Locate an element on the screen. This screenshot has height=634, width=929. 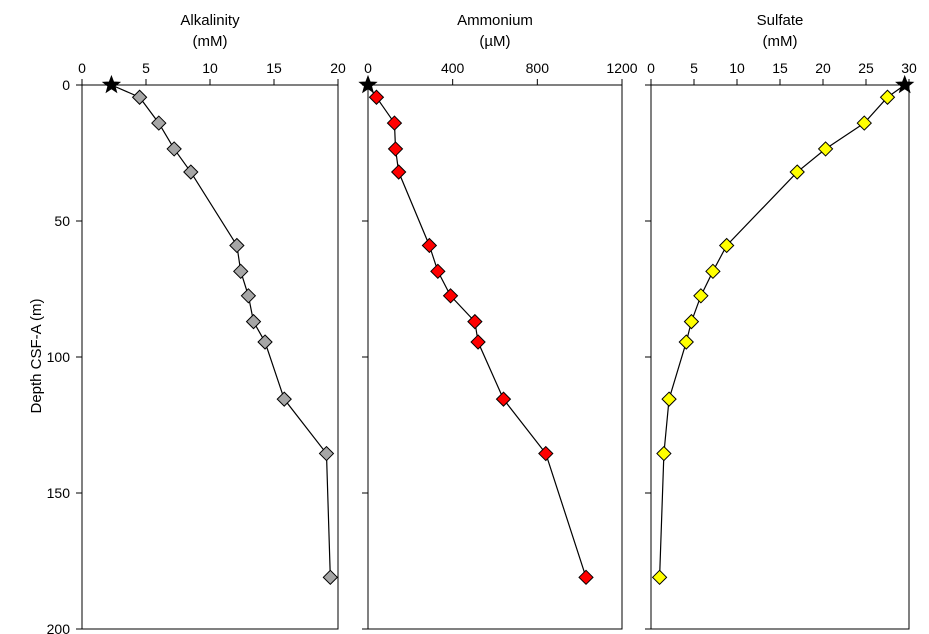
panel-title: Alkalinity is located at coordinates (210, 20).